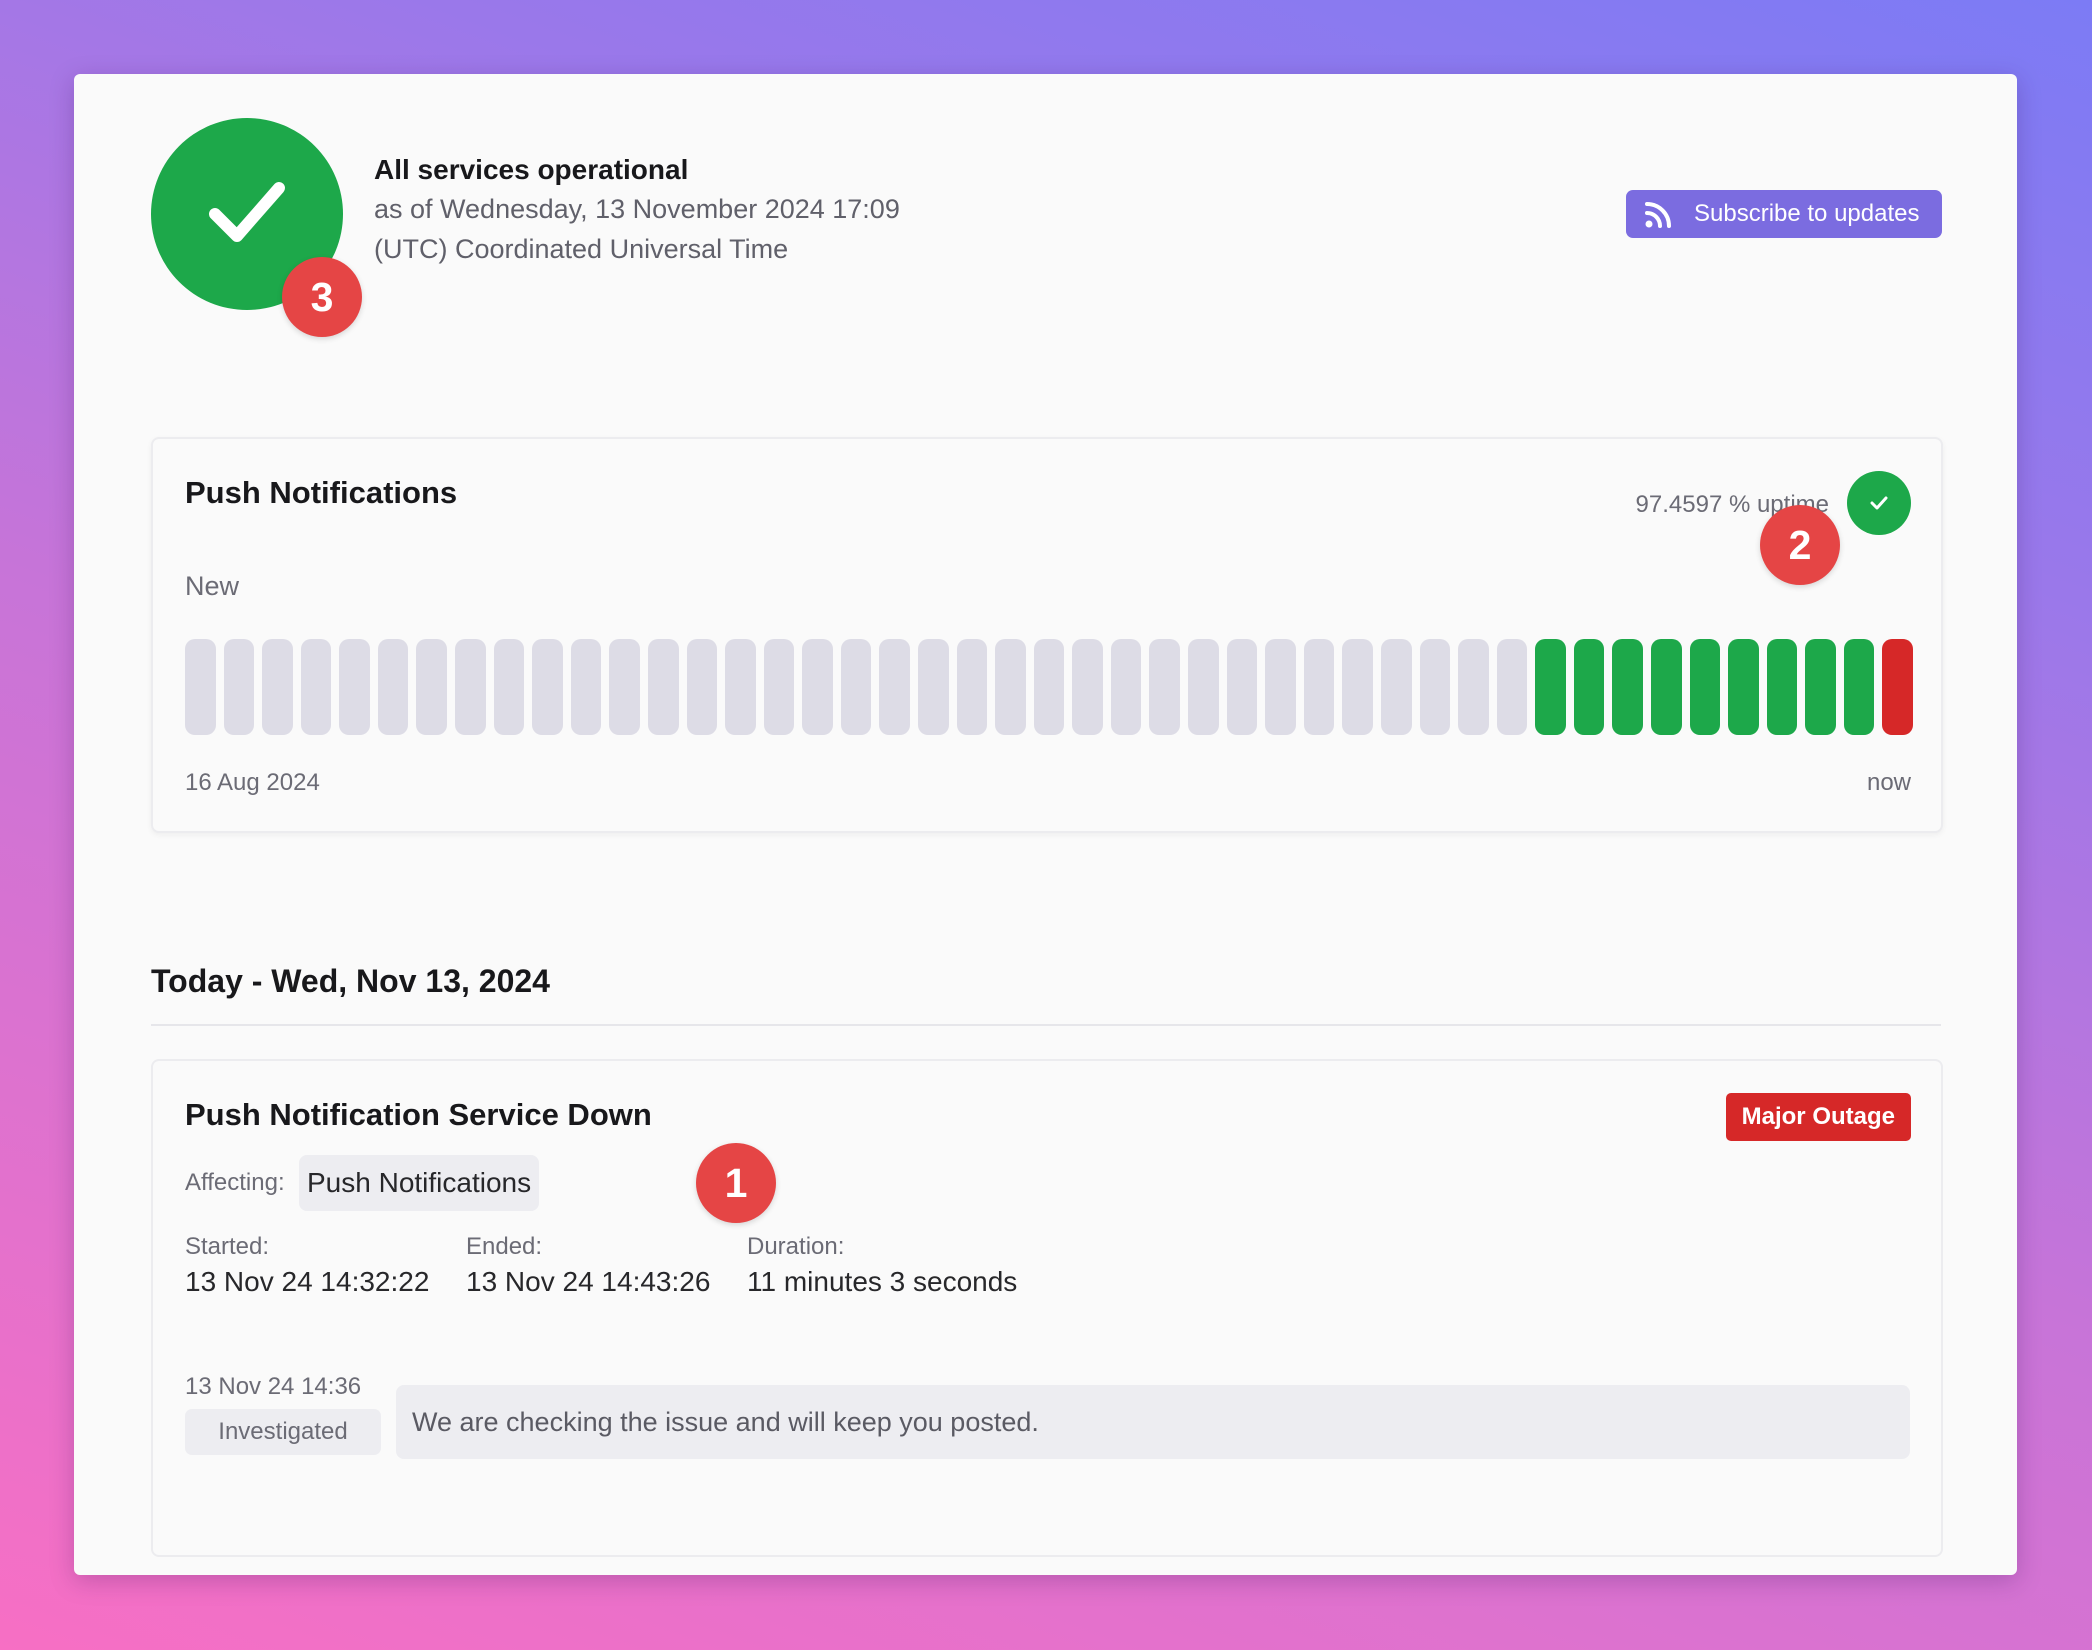  I want to click on callout-marker-1: 1, so click(736, 1183).